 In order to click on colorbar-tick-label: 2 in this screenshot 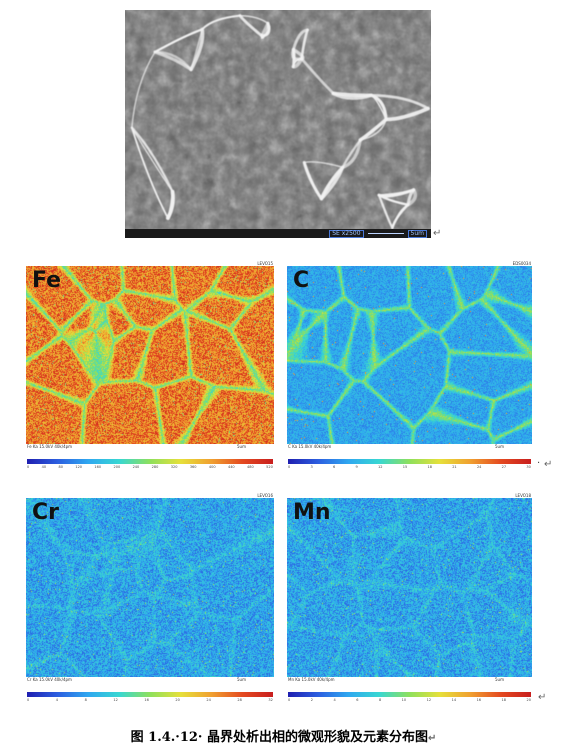, I will do `click(311, 700)`.